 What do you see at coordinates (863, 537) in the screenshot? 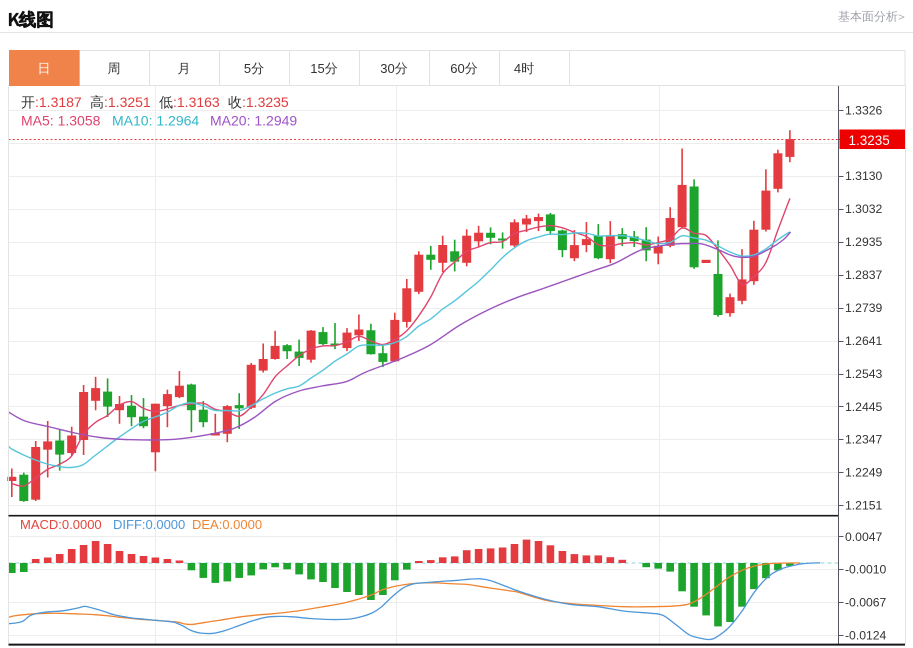
I see `svg-text: 0.0047` at bounding box center [863, 537].